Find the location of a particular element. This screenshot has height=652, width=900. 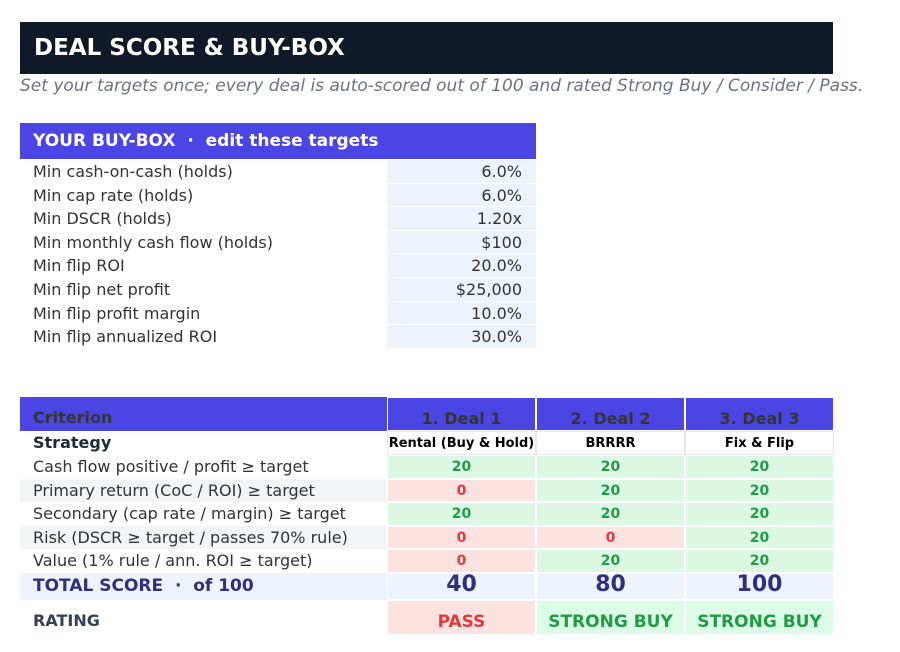

rating-label: RATING is located at coordinates (66, 620).